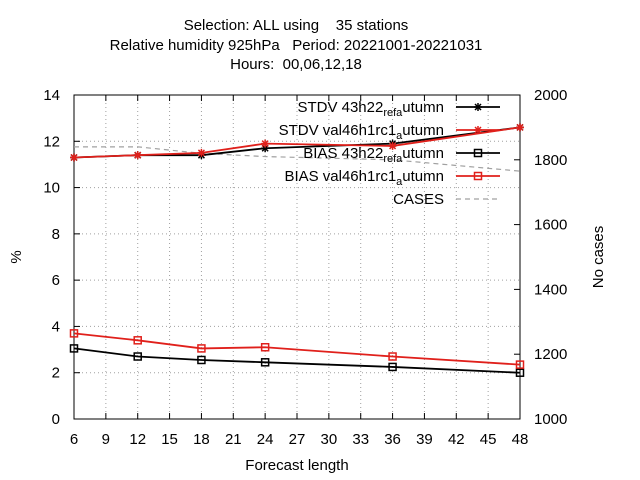 This screenshot has height=480, width=640. Describe the element at coordinates (373, 155) in the screenshot. I see `legend-label: BIAS 43h22refautumn` at that location.